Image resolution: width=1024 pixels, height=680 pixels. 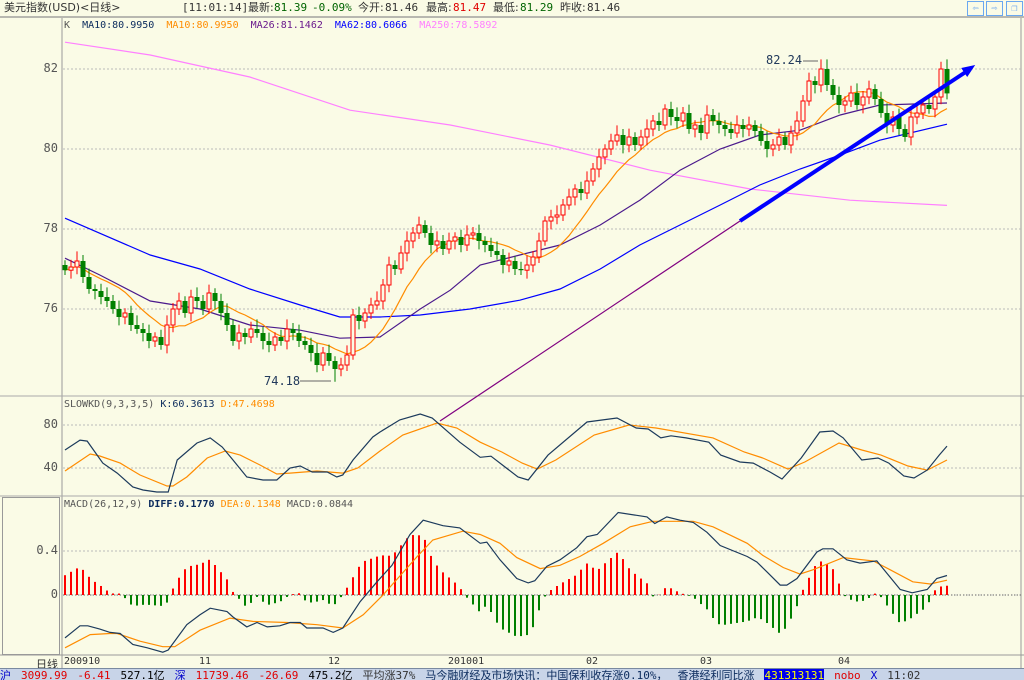 I want to click on status-item: 3099.99, so click(x=44, y=674).